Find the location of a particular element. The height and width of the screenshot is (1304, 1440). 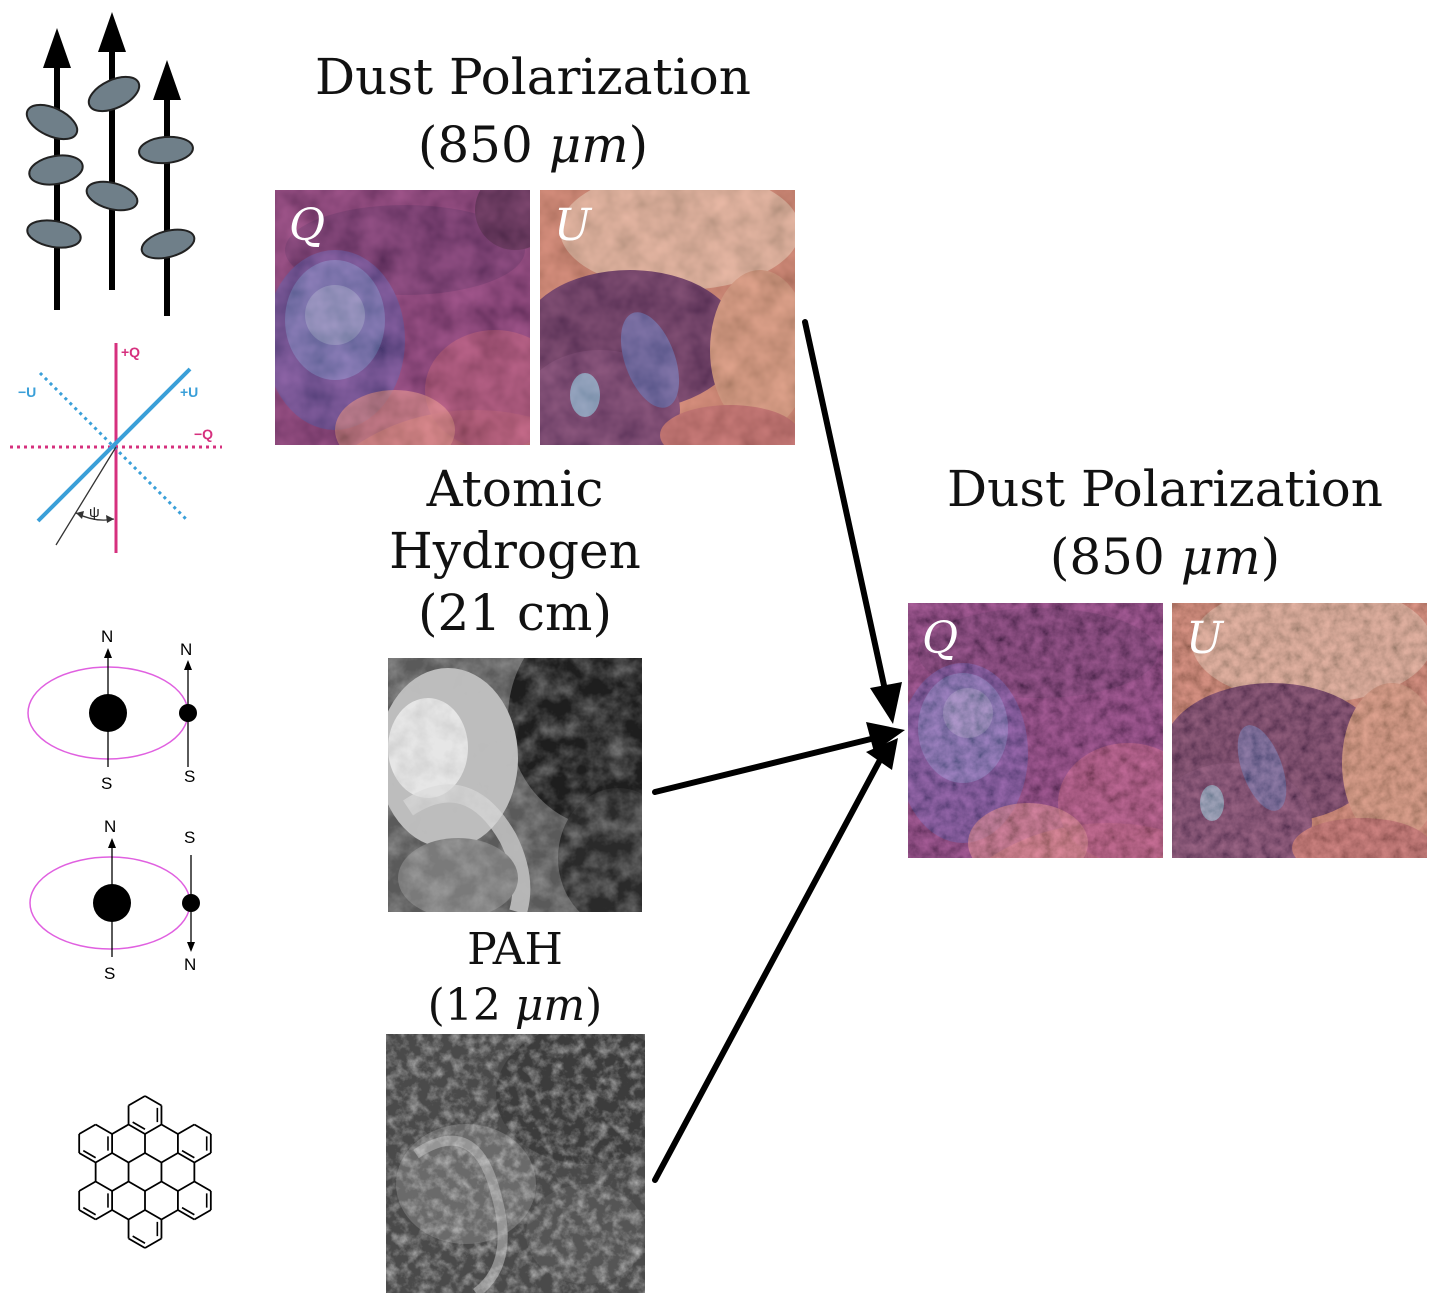

title-line: (21 cm) is located at coordinates (515, 613).